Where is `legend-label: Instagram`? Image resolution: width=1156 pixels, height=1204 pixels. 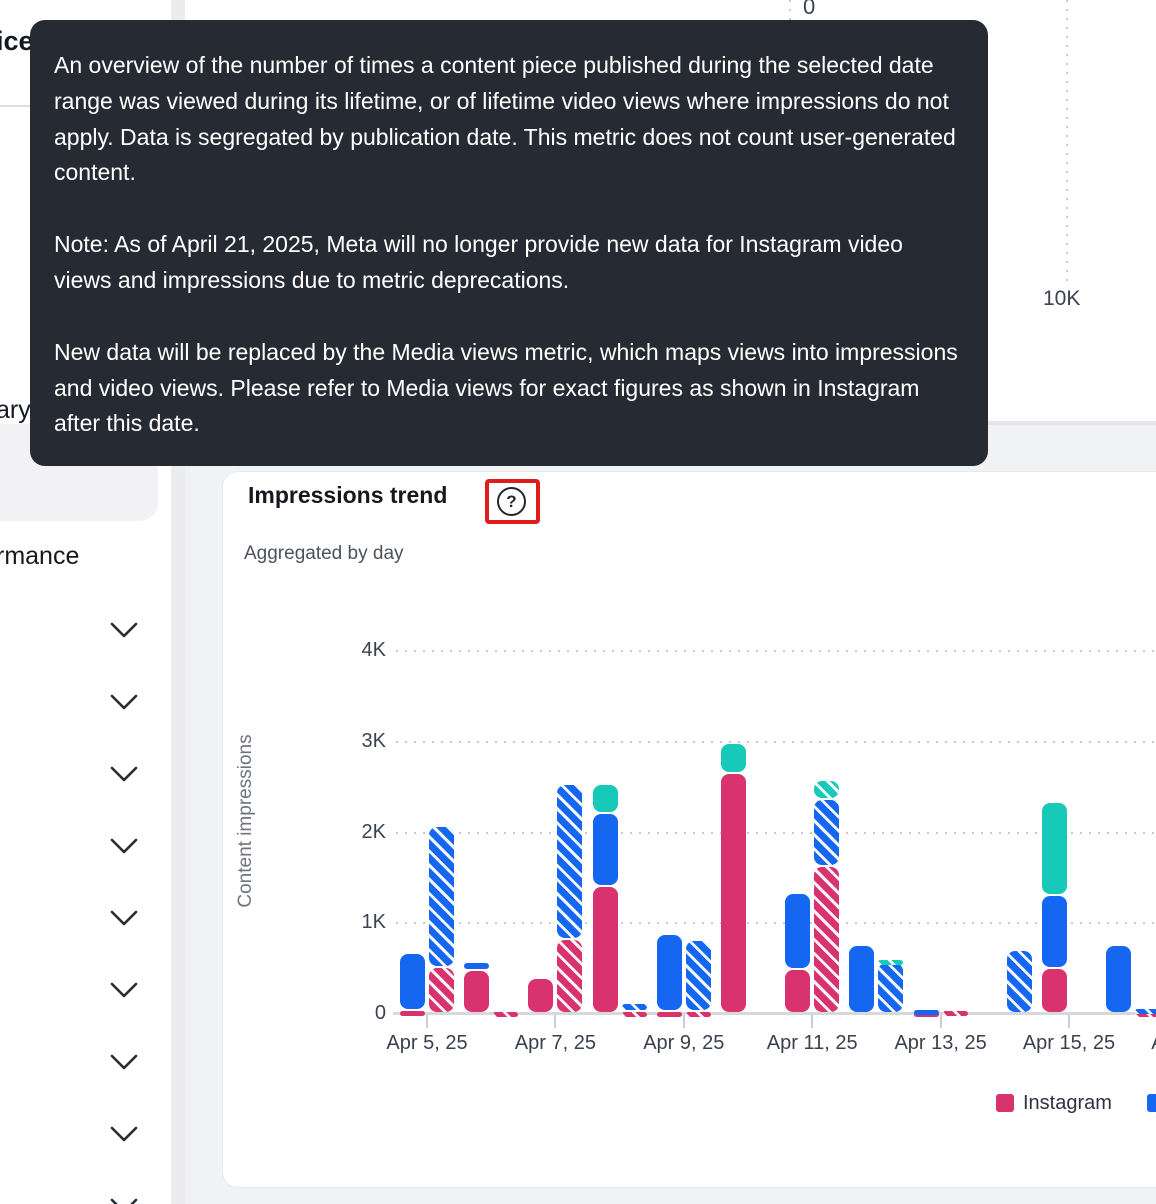
legend-label: Instagram is located at coordinates (1067, 1103).